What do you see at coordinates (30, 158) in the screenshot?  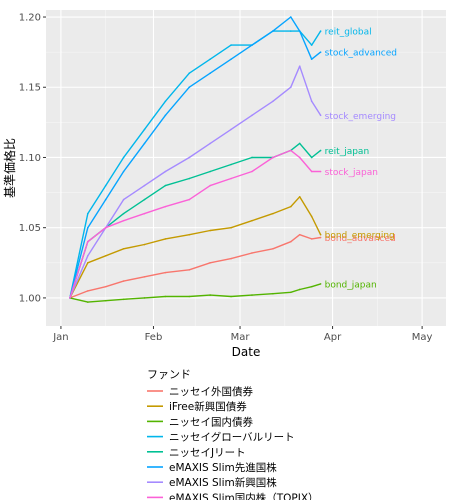 I see `y-tick-label: 1.10` at bounding box center [30, 158].